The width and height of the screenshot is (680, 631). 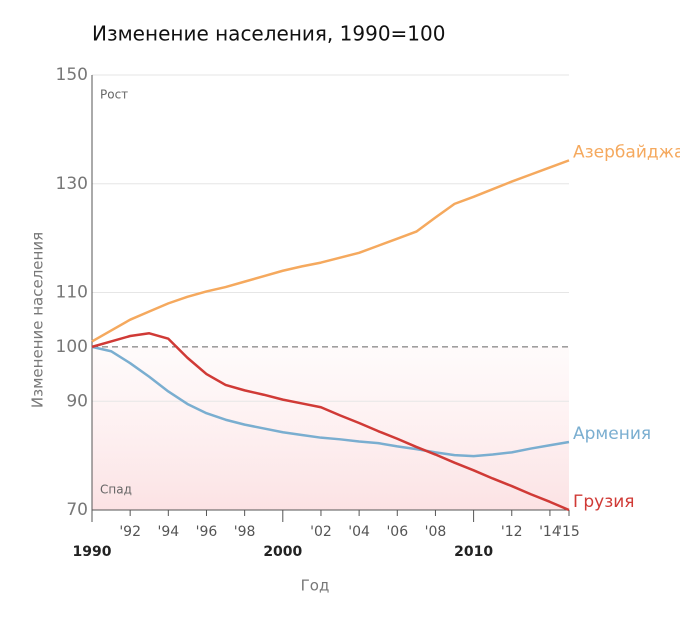 What do you see at coordinates (626, 152) in the screenshot?
I see `series-label: Азербайджан` at bounding box center [626, 152].